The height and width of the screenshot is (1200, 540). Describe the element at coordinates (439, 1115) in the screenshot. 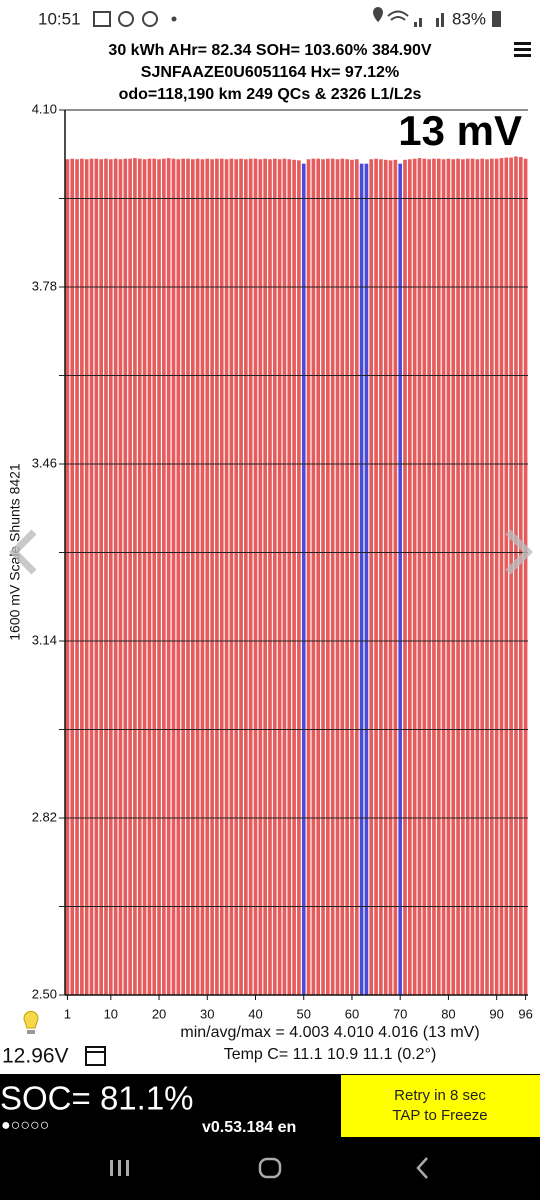

I see `freeze-text: TAP to Freeze` at that location.